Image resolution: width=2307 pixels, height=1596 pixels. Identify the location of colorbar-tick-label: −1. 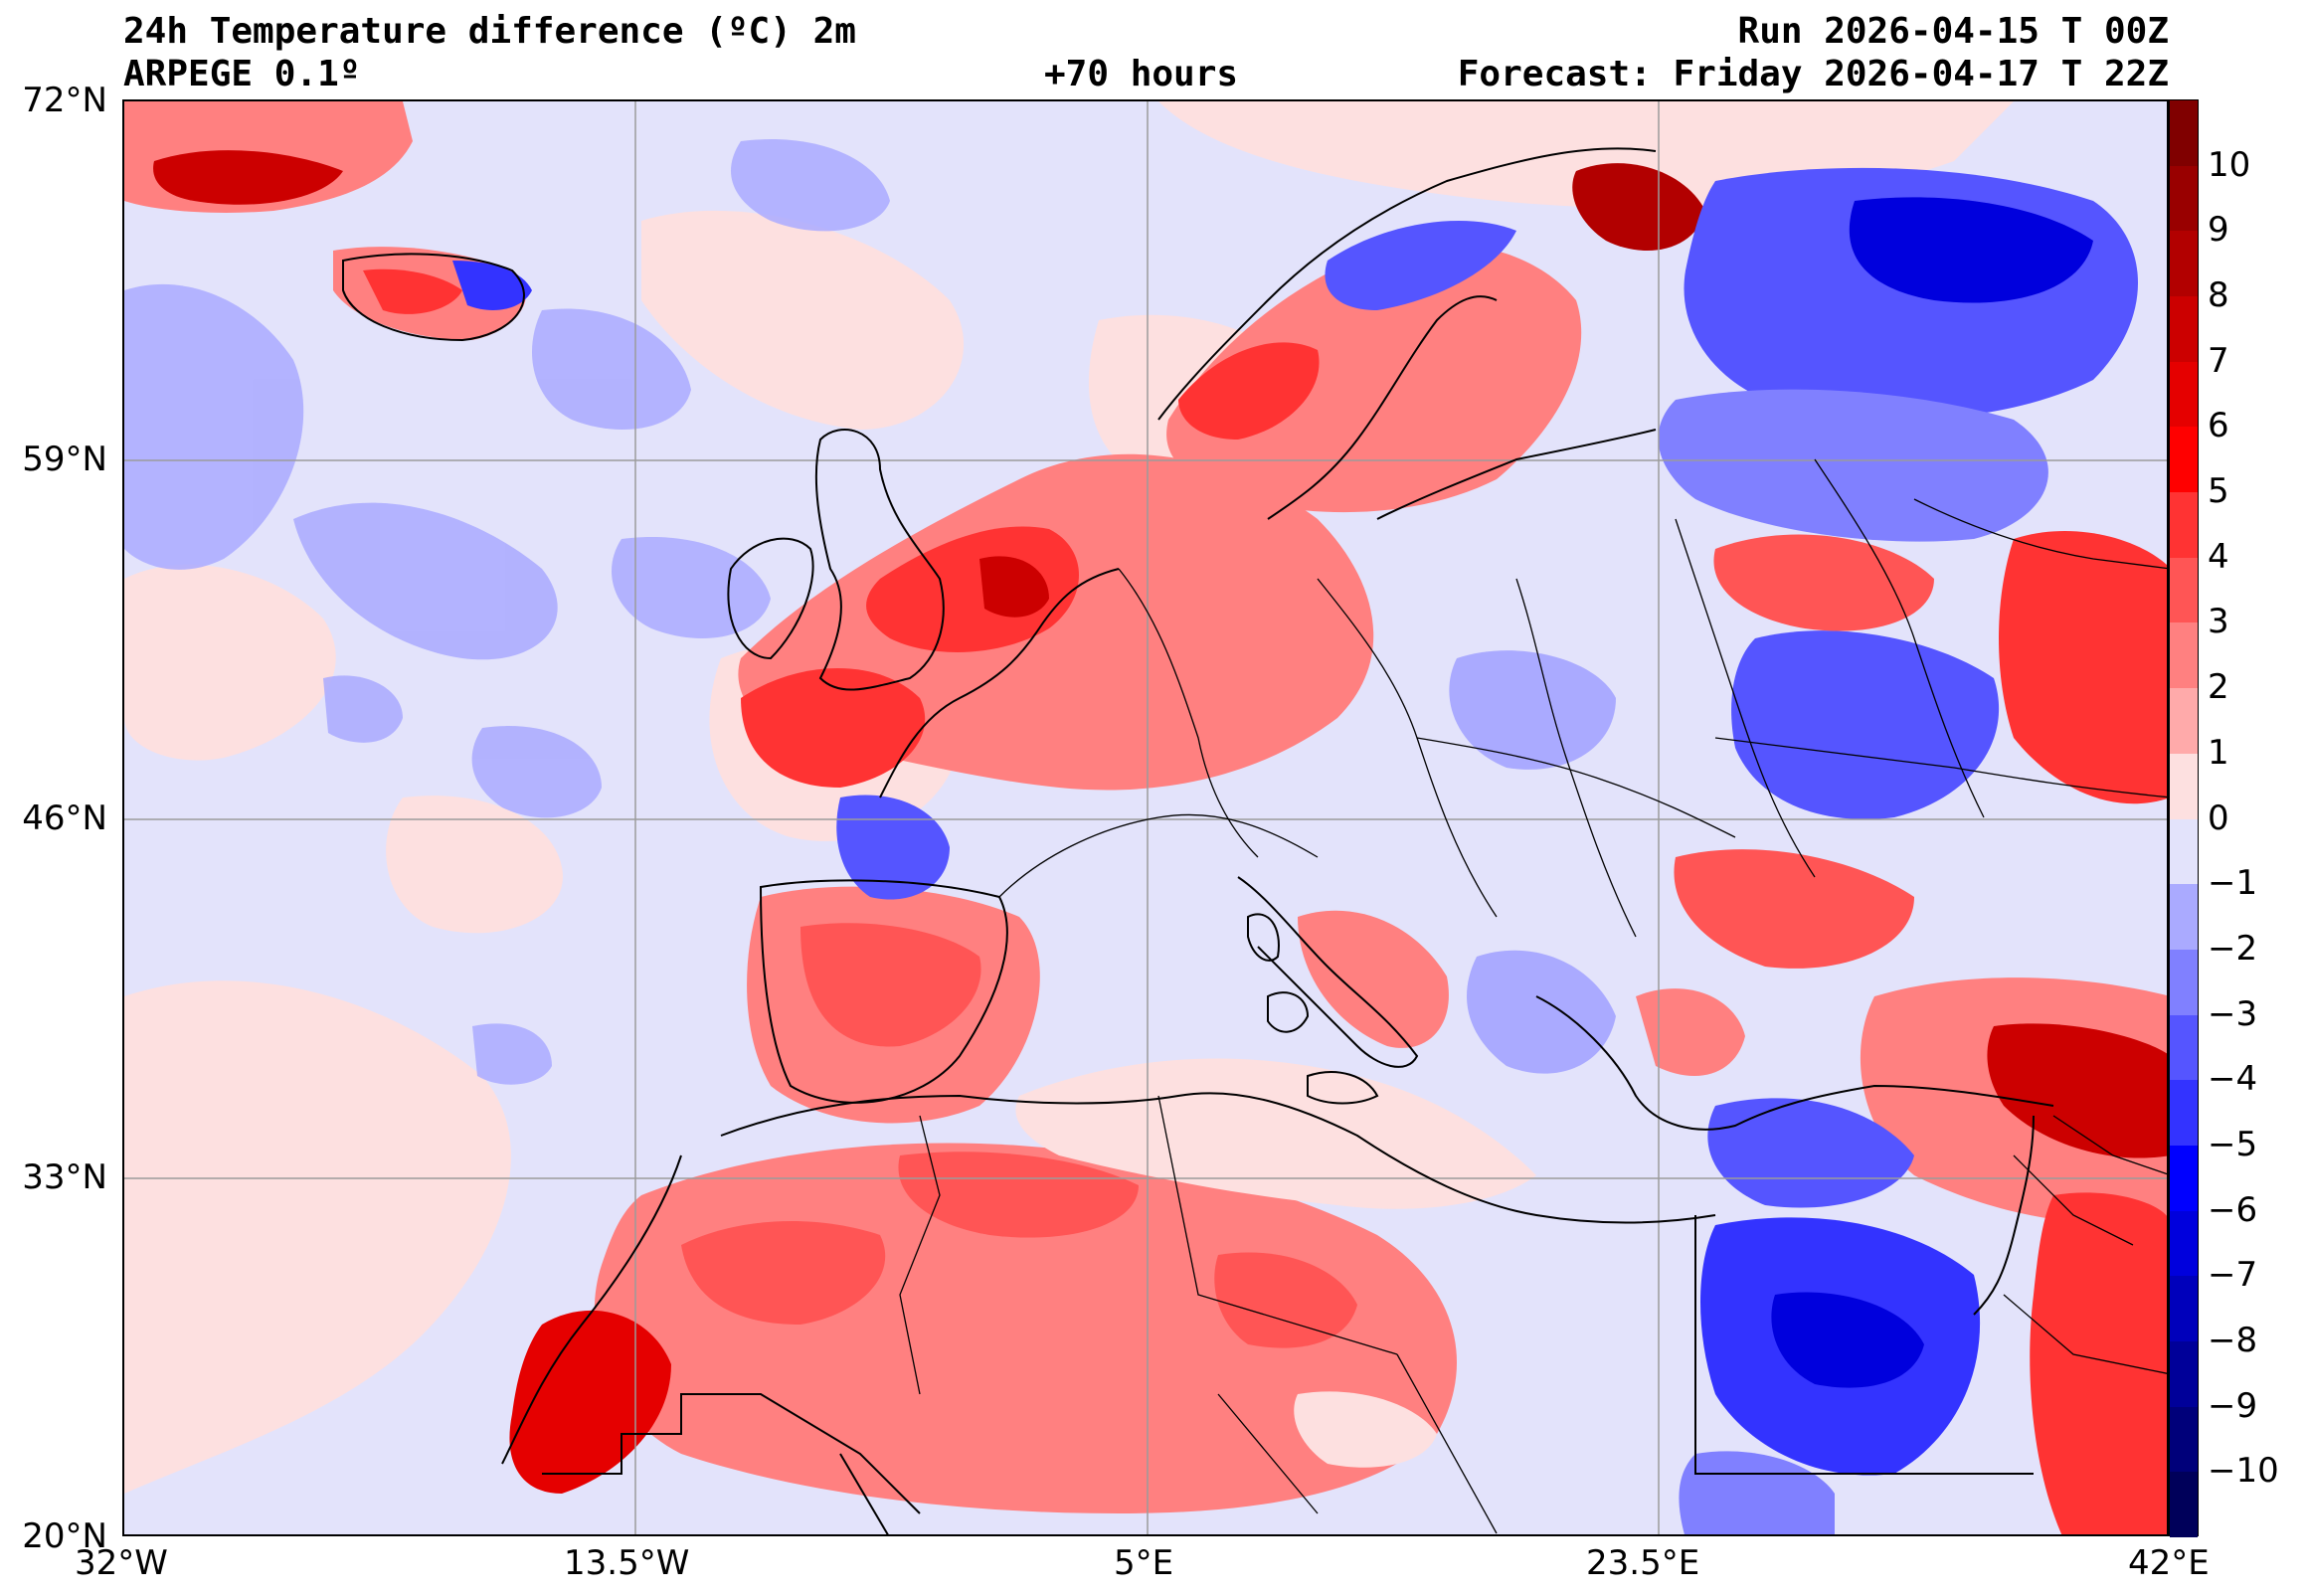
(2233, 884).